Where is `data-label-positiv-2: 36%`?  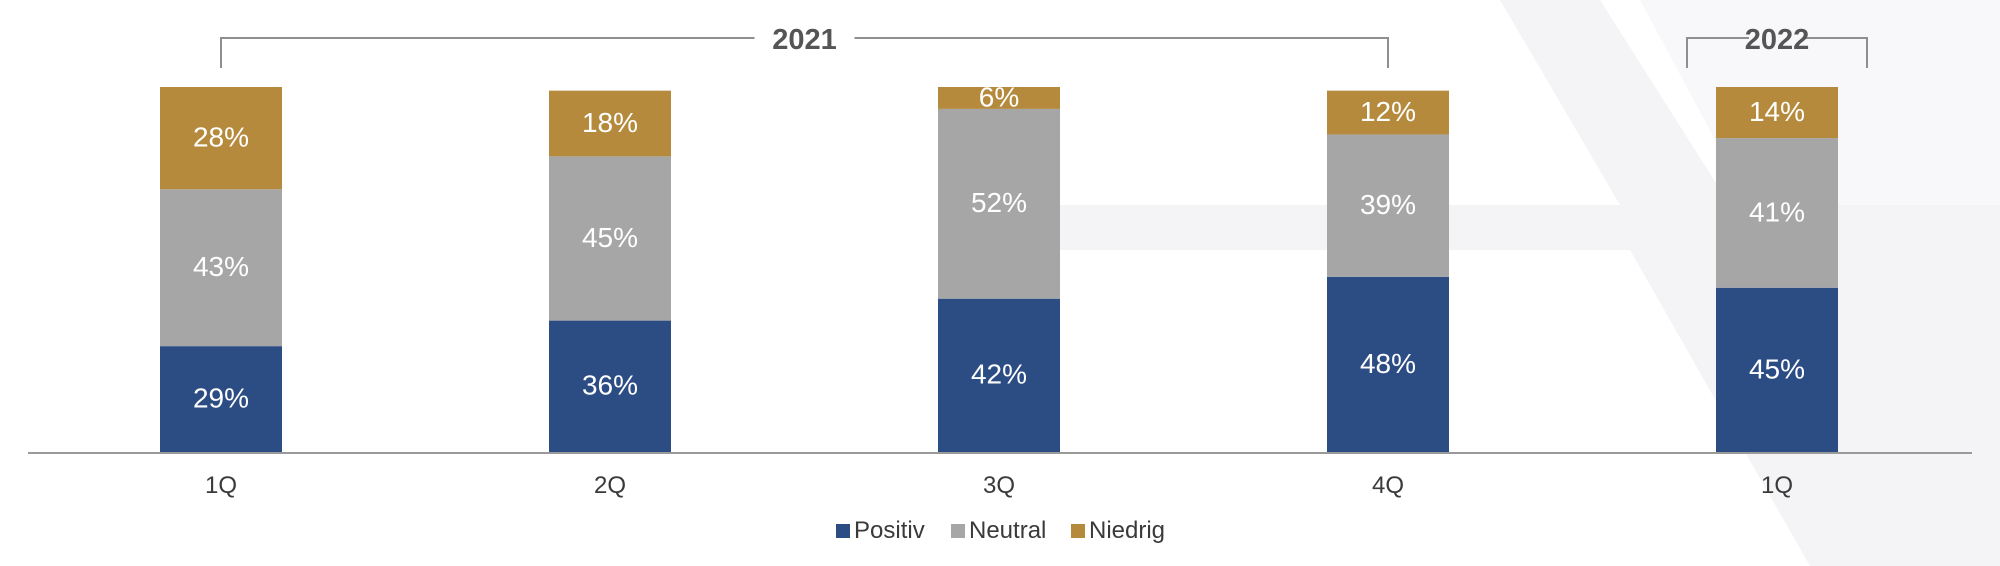 data-label-positiv-2: 36% is located at coordinates (610, 385).